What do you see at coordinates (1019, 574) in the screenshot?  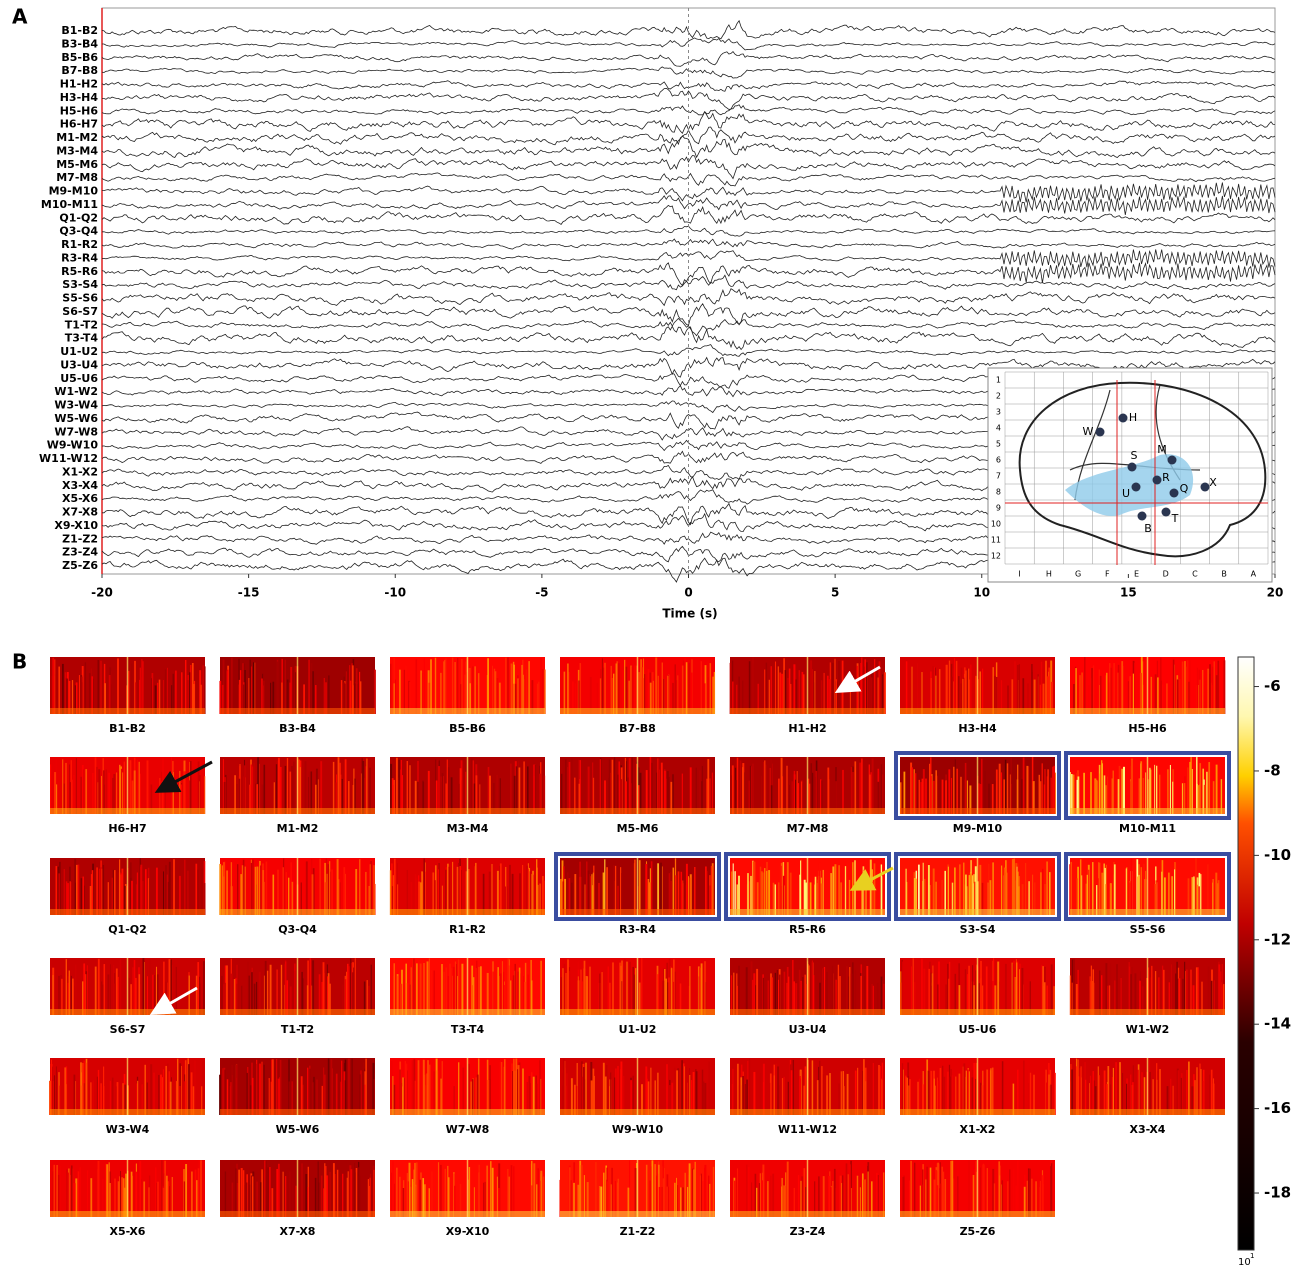 I see `inset-col-label: I` at bounding box center [1019, 574].